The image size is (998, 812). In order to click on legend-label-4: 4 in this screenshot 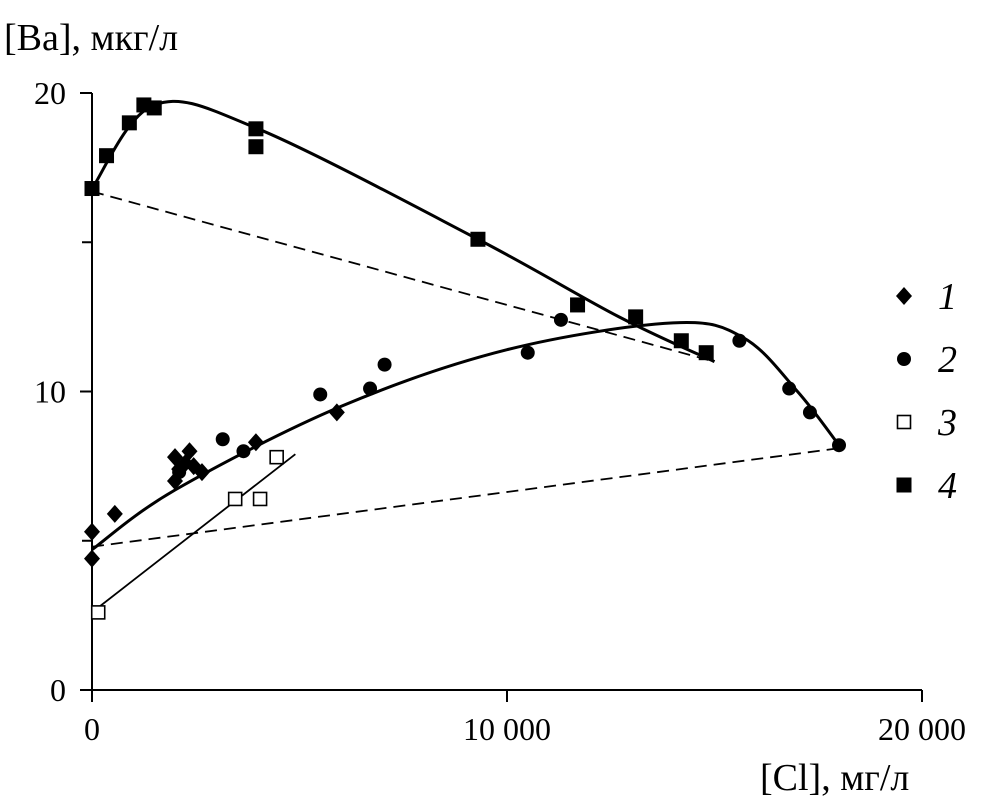, I will do `click(947, 486)`.